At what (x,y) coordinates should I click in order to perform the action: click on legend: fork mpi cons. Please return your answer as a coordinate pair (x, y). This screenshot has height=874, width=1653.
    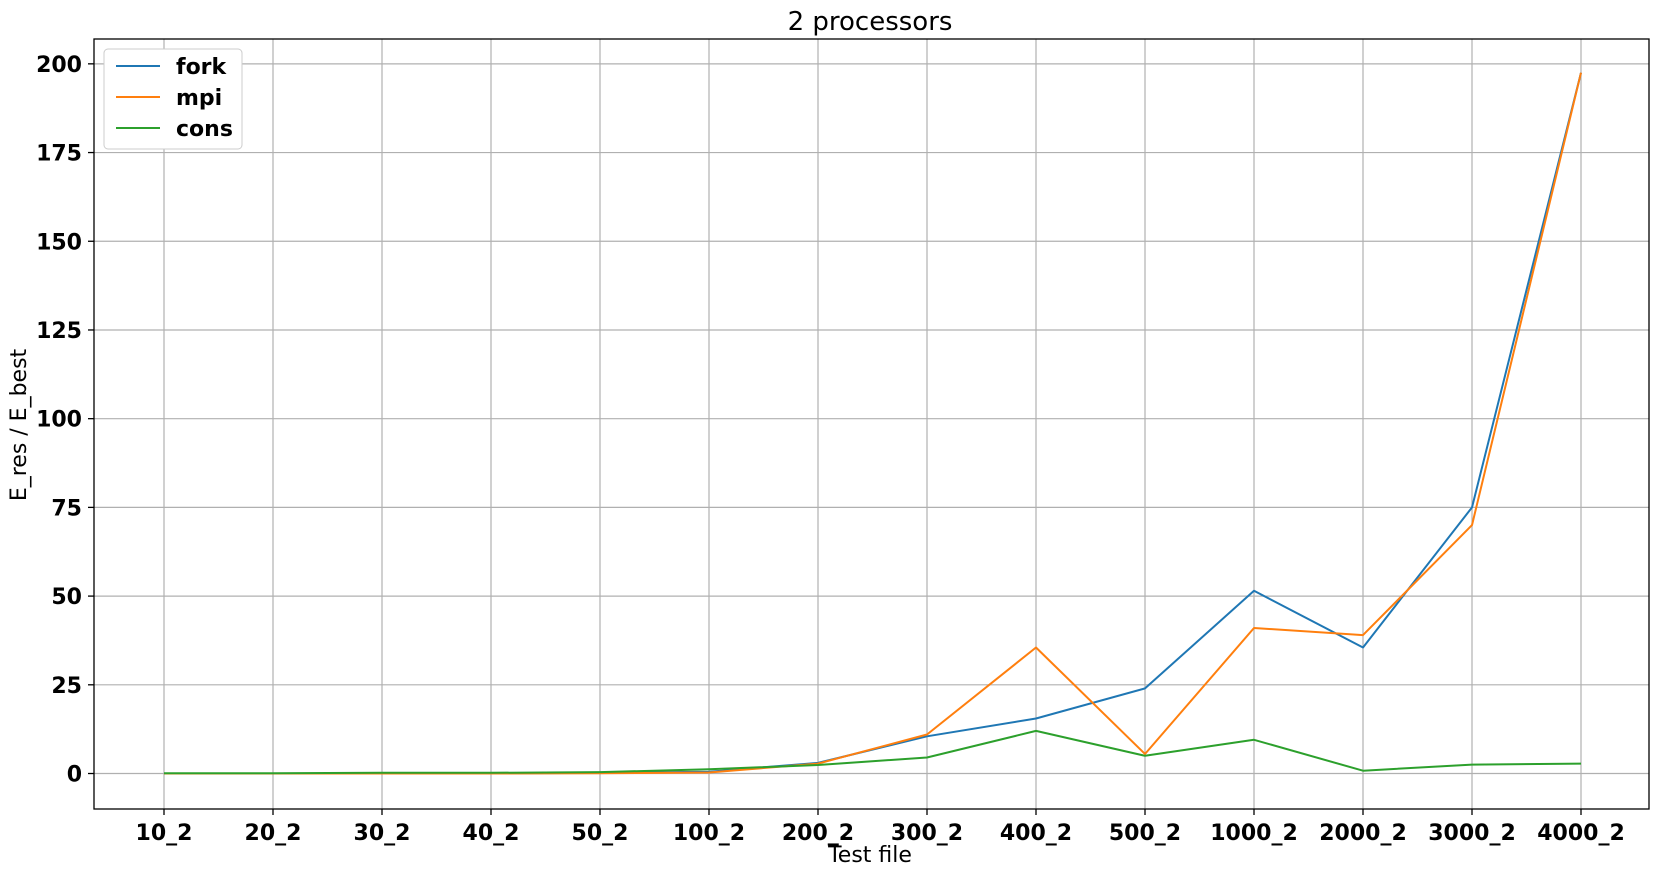
    Looking at the image, I should click on (173, 99).